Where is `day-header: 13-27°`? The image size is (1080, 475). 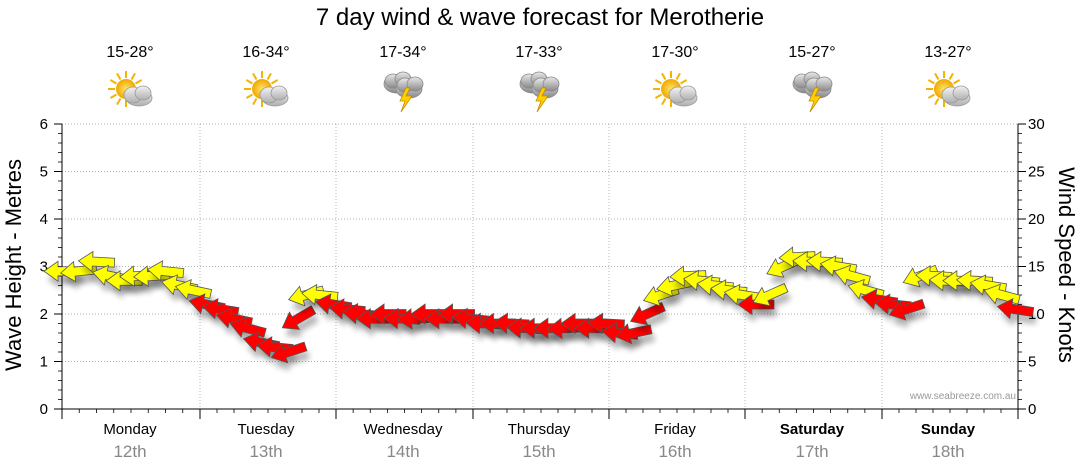
day-header: 13-27° is located at coordinates (948, 75).